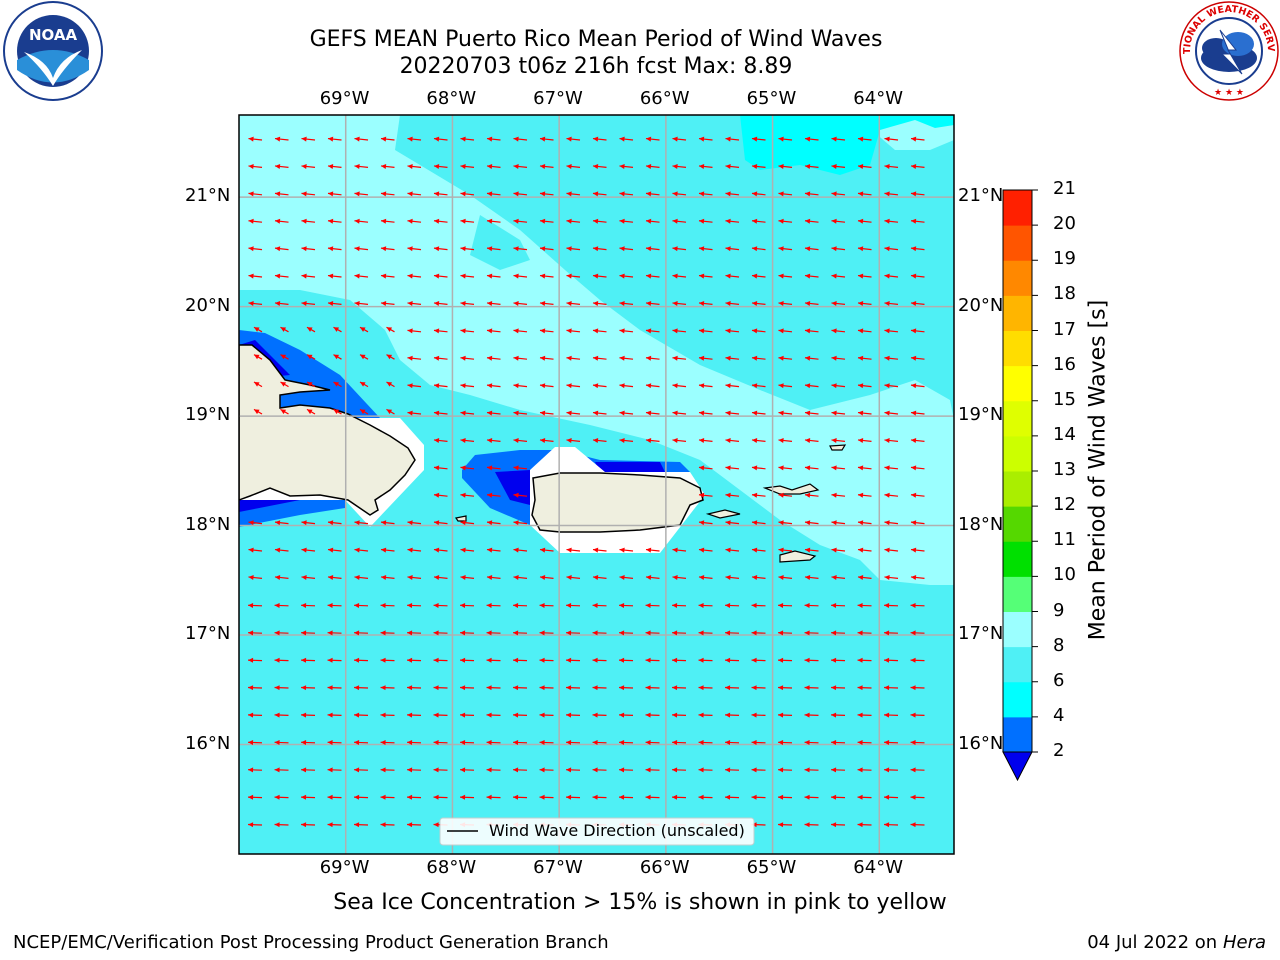  Describe the element at coordinates (1176, 942) in the screenshot. I see `footer-date: 04 Jul 2022 on Hera` at that location.